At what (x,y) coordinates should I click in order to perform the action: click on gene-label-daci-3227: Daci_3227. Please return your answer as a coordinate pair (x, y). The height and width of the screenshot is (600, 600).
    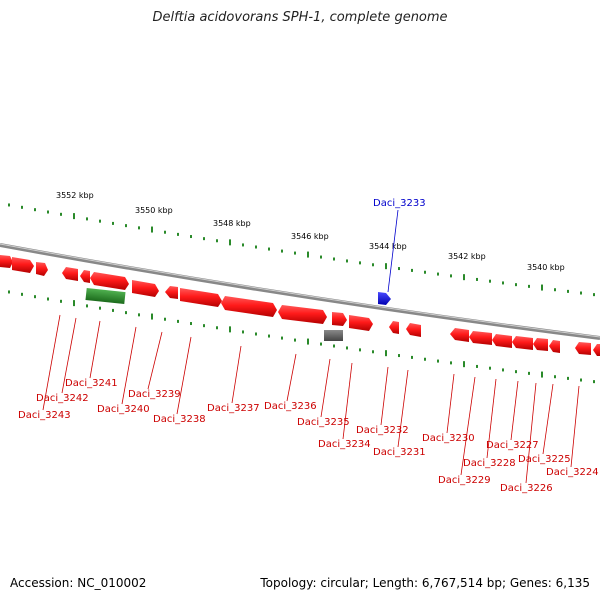
    Looking at the image, I should click on (512, 445).